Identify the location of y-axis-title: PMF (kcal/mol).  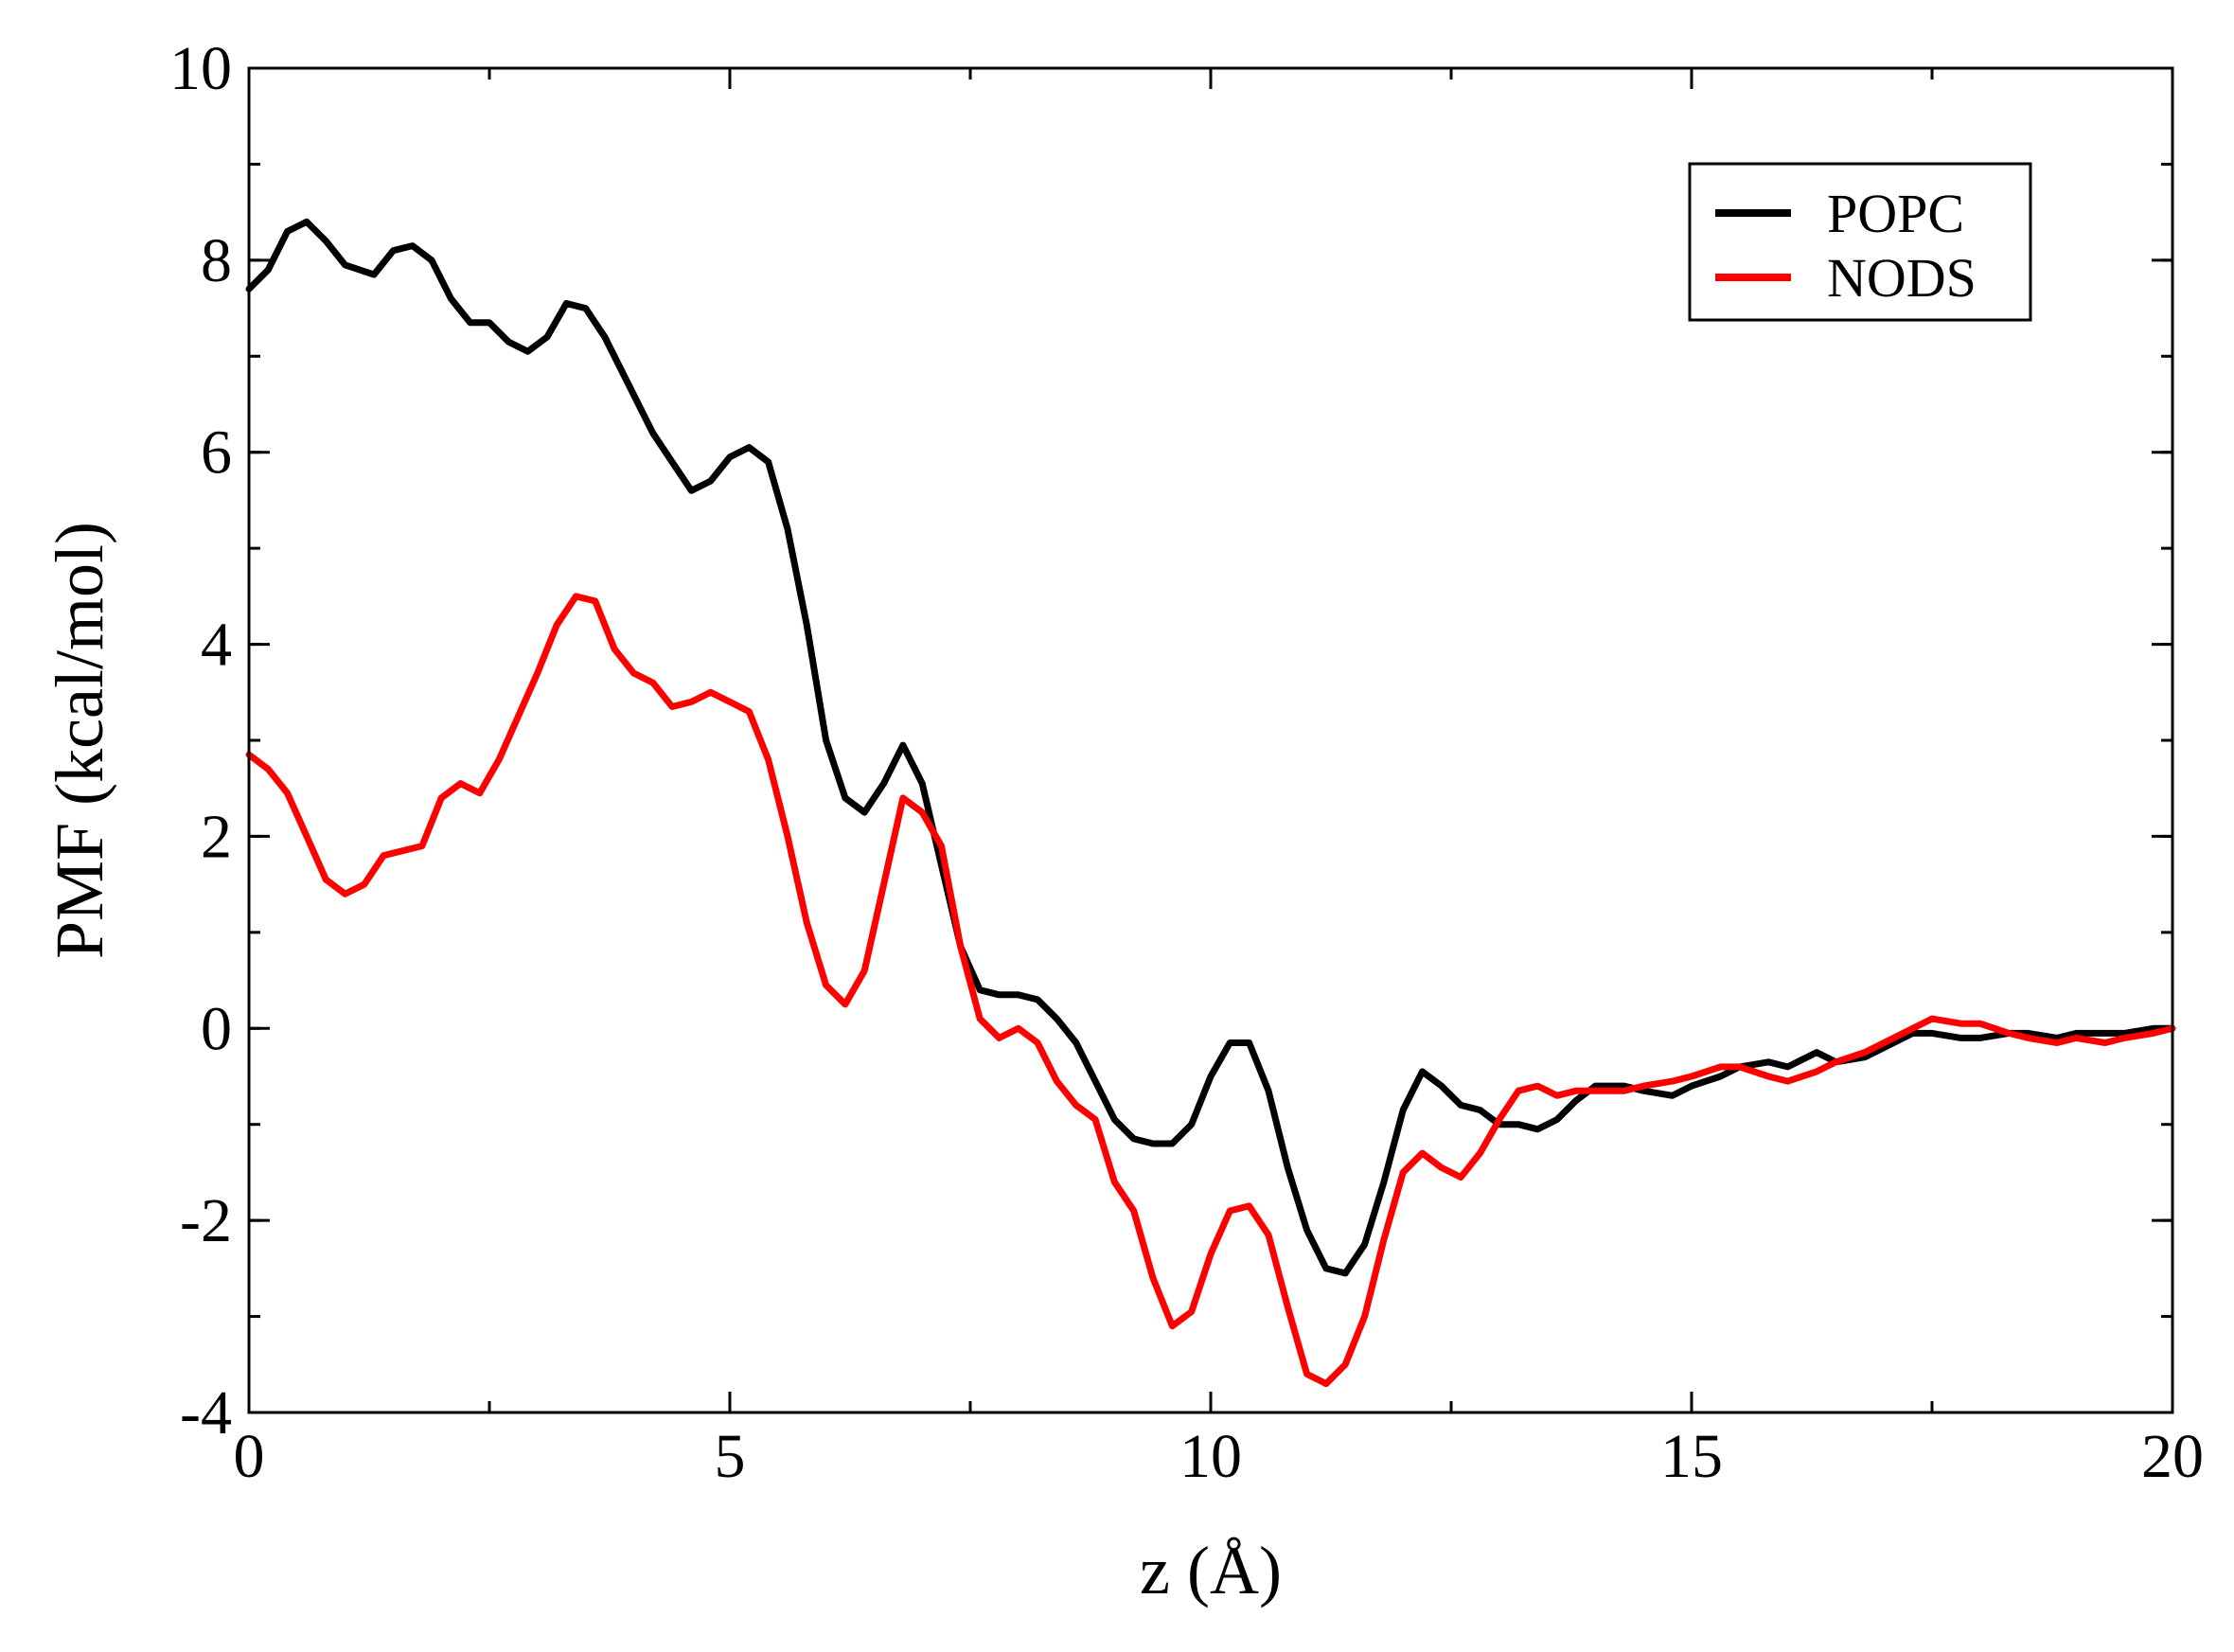
(80, 740).